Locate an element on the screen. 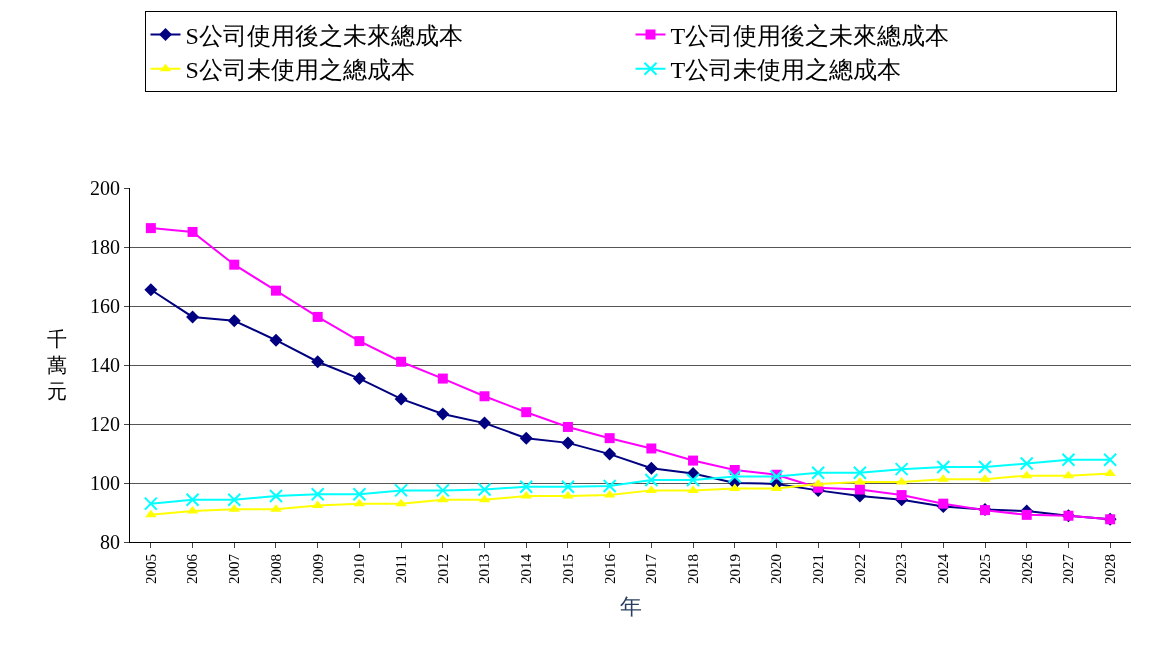 Image resolution: width=1156 pixels, height=662 pixels. x-tick-label: 2028 is located at coordinates (1110, 569).